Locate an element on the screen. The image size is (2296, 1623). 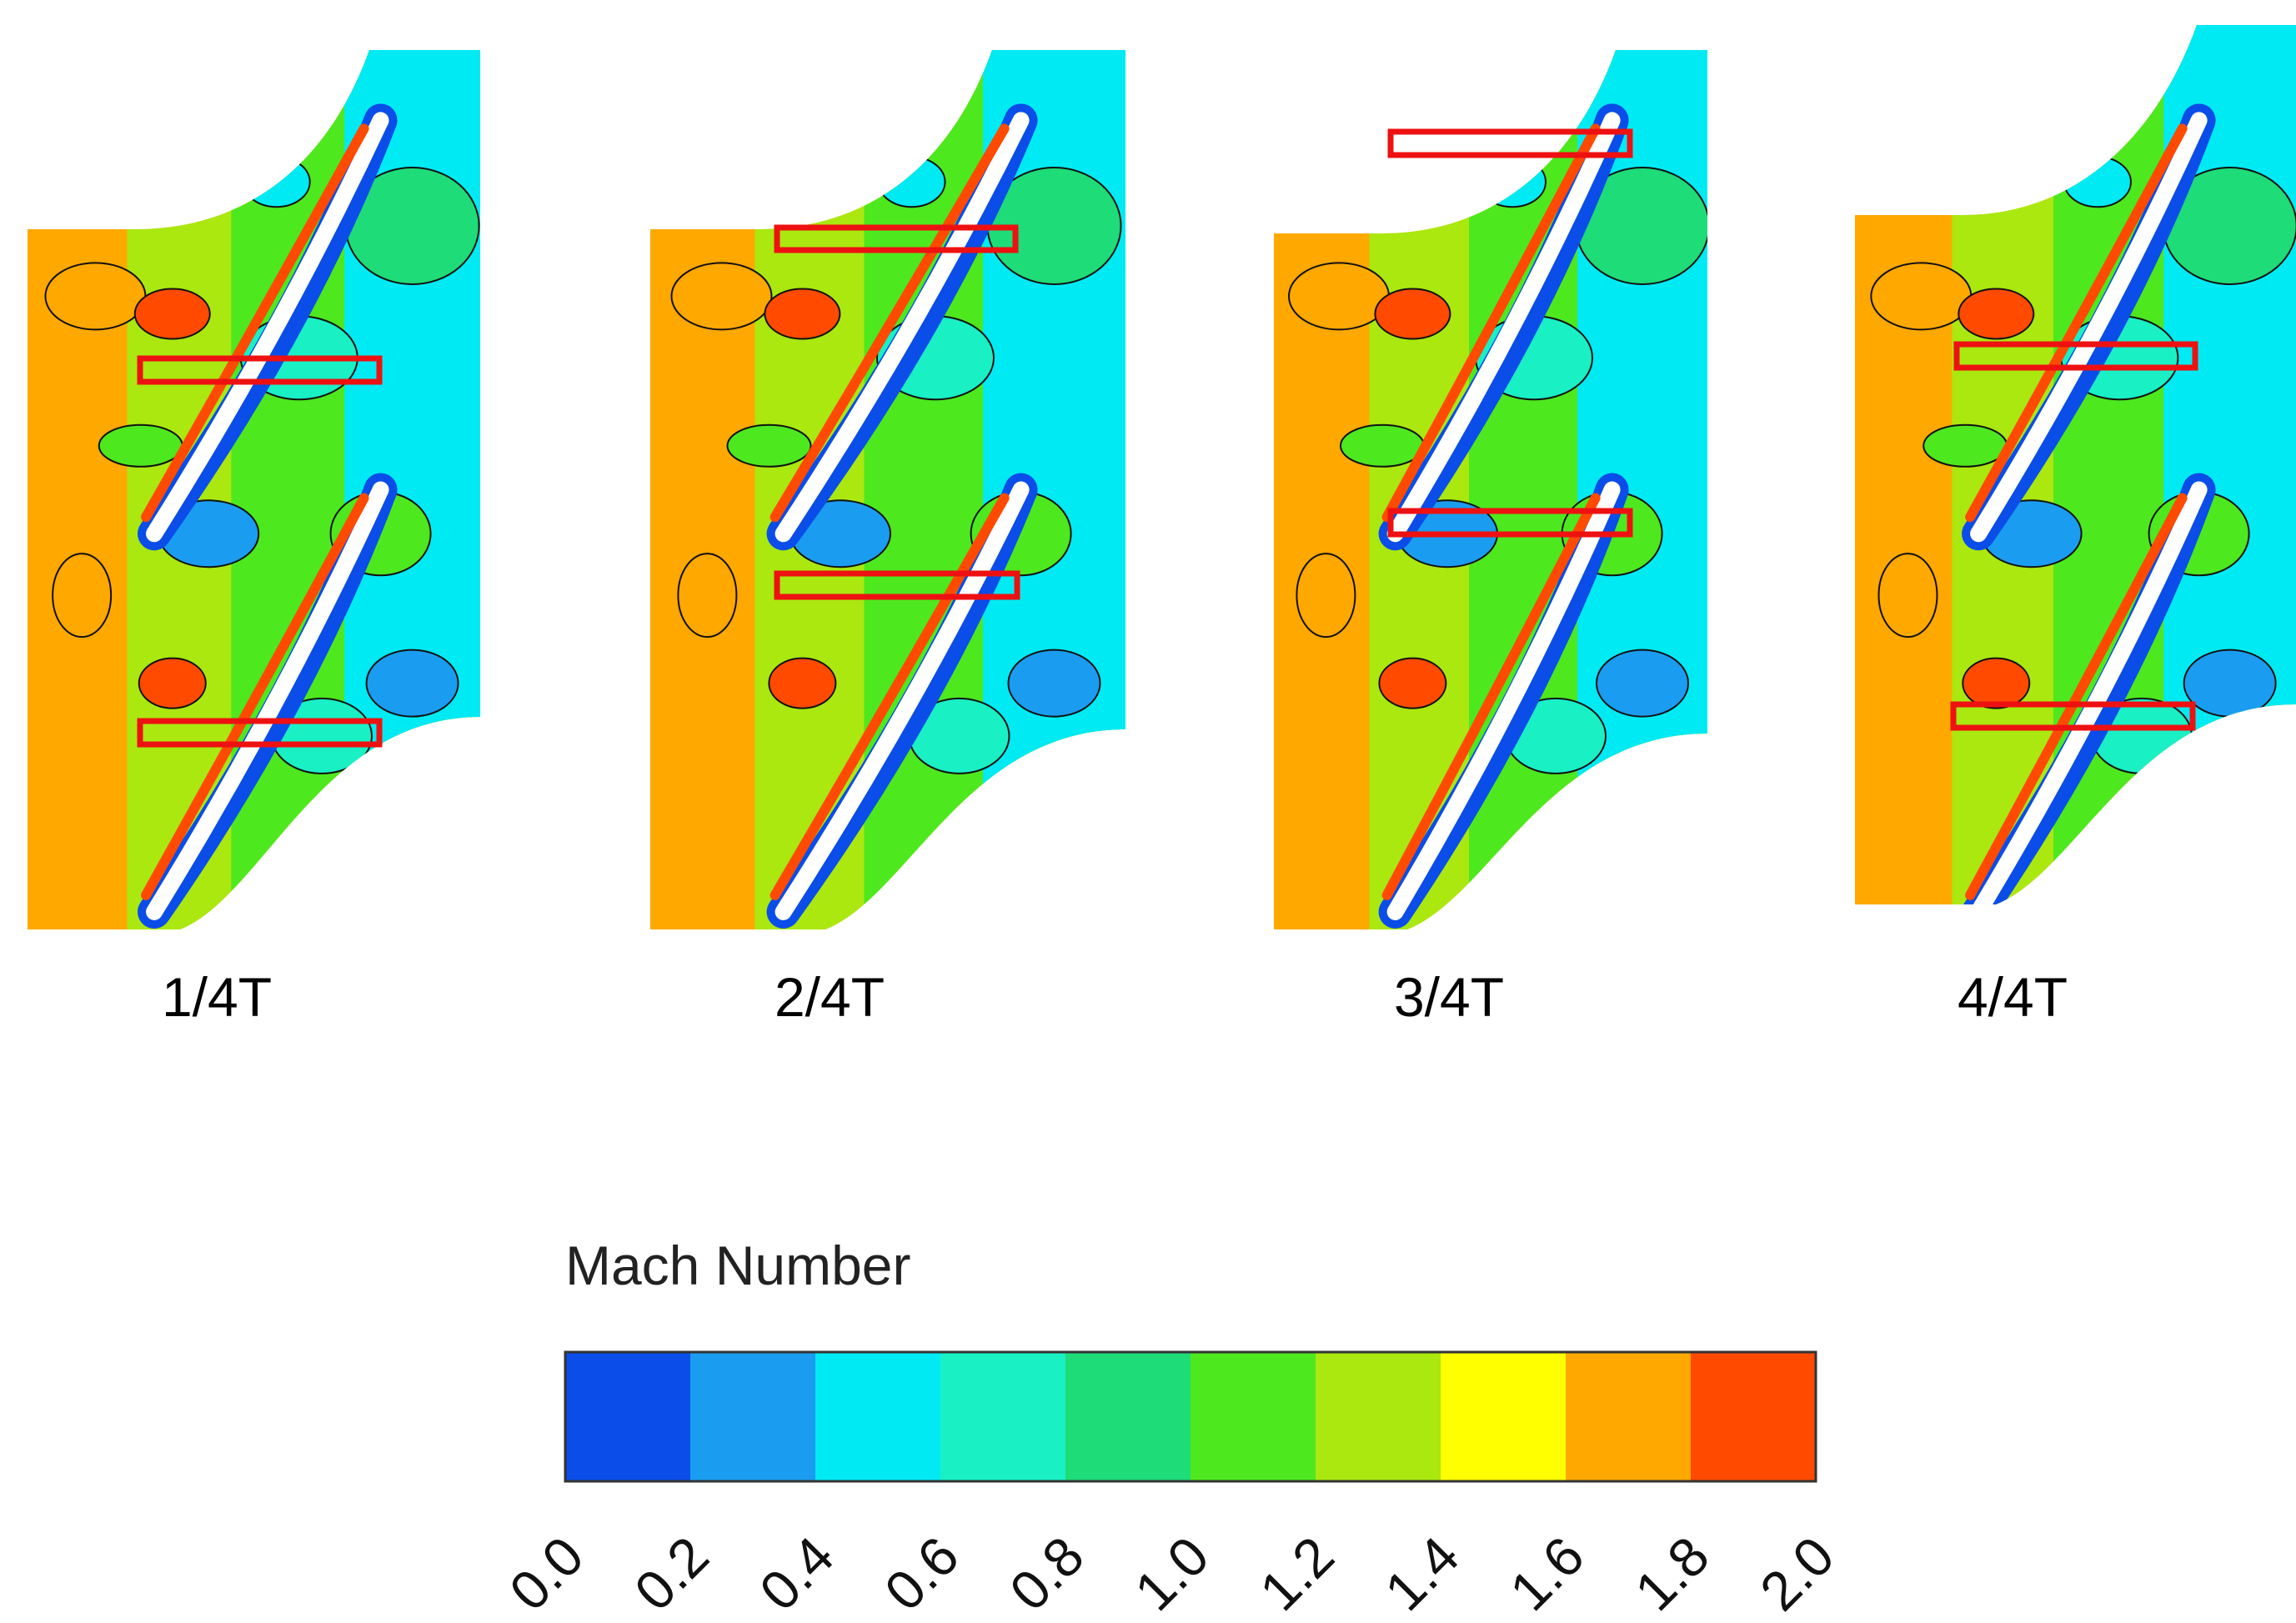
snapshot-label-4: 4/4T is located at coordinates (2013, 997).